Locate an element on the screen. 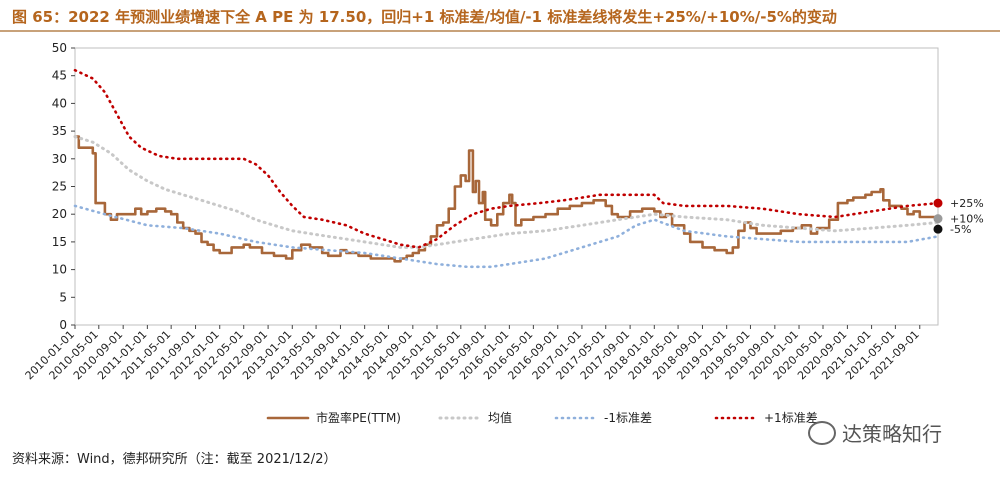 The height and width of the screenshot is (480, 1000). y-tick-label: 25 is located at coordinates (59, 187).